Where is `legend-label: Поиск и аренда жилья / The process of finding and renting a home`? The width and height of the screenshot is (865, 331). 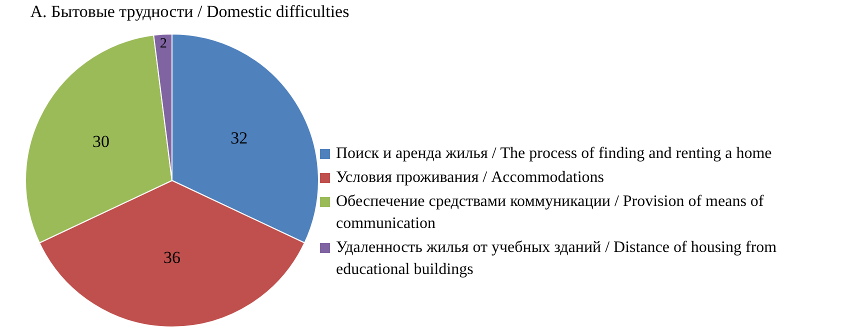 legend-label: Поиск и аренда жилья / The process of finding and renting a home is located at coordinates (554, 154).